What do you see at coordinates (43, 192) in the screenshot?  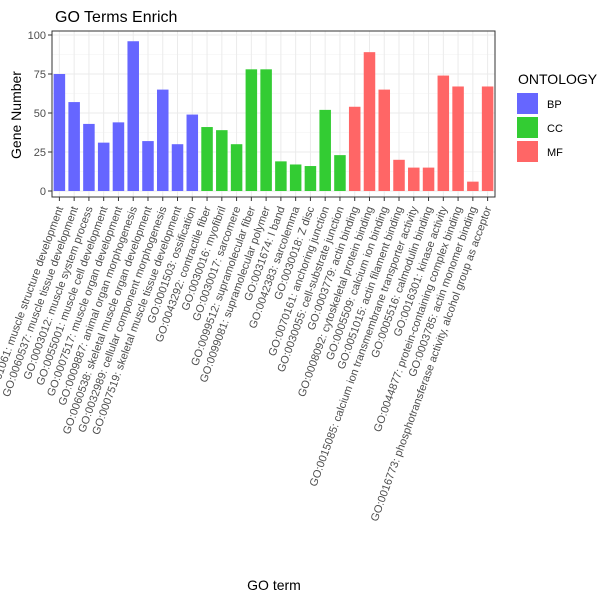 I see `y-tick-label: 0` at bounding box center [43, 192].